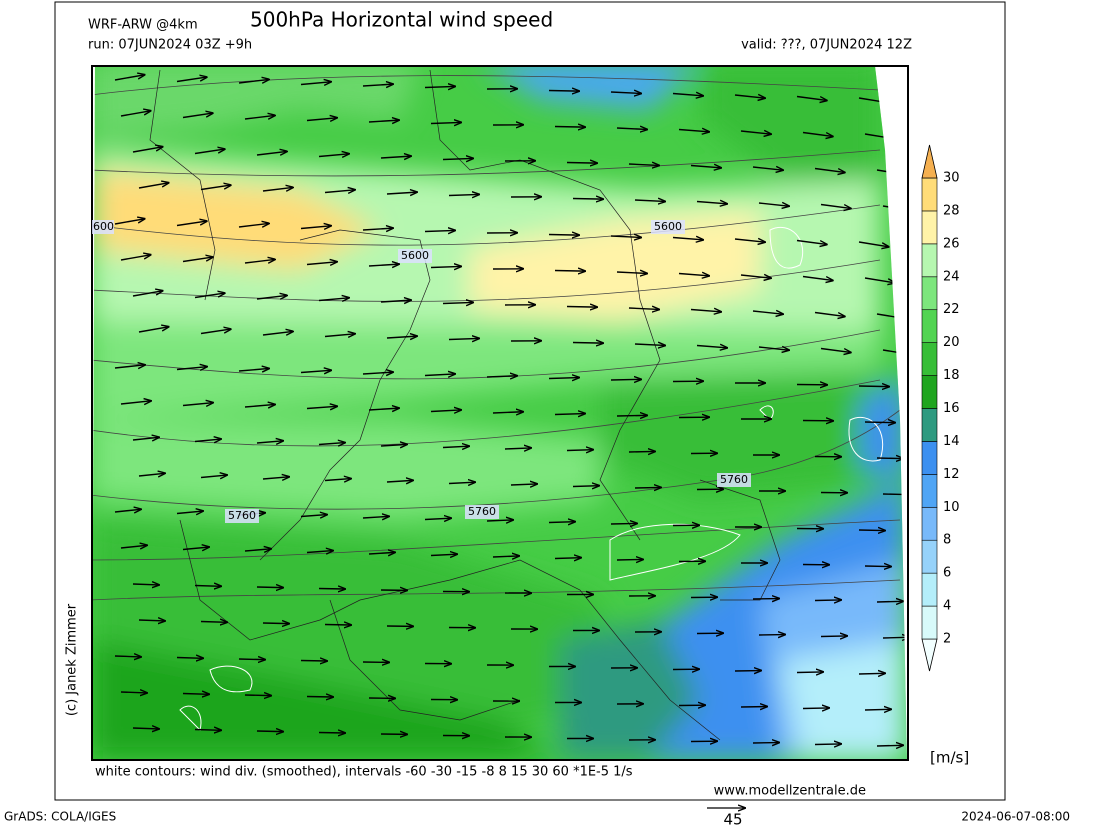 The width and height of the screenshot is (1100, 825). What do you see at coordinates (951, 210) in the screenshot?
I see `colorbar-tick-label: 28` at bounding box center [951, 210].